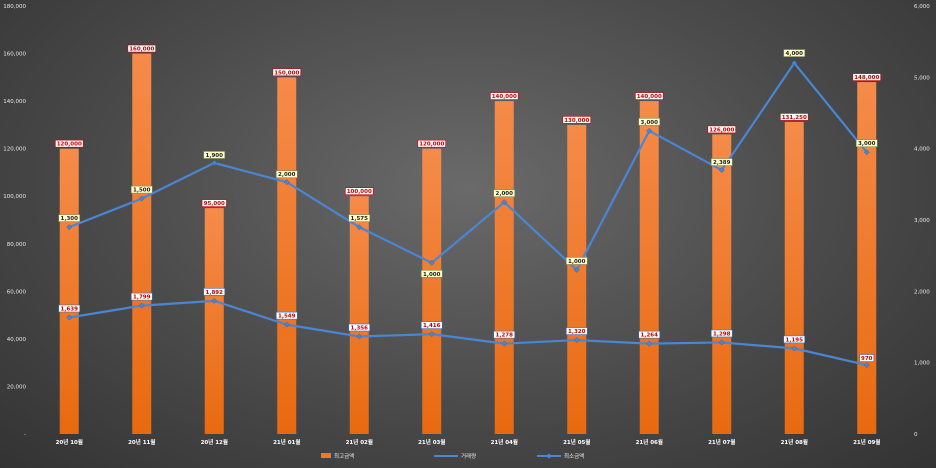 This screenshot has height=468, width=936. I want to click on bar-value-label: 148,000, so click(866, 78).